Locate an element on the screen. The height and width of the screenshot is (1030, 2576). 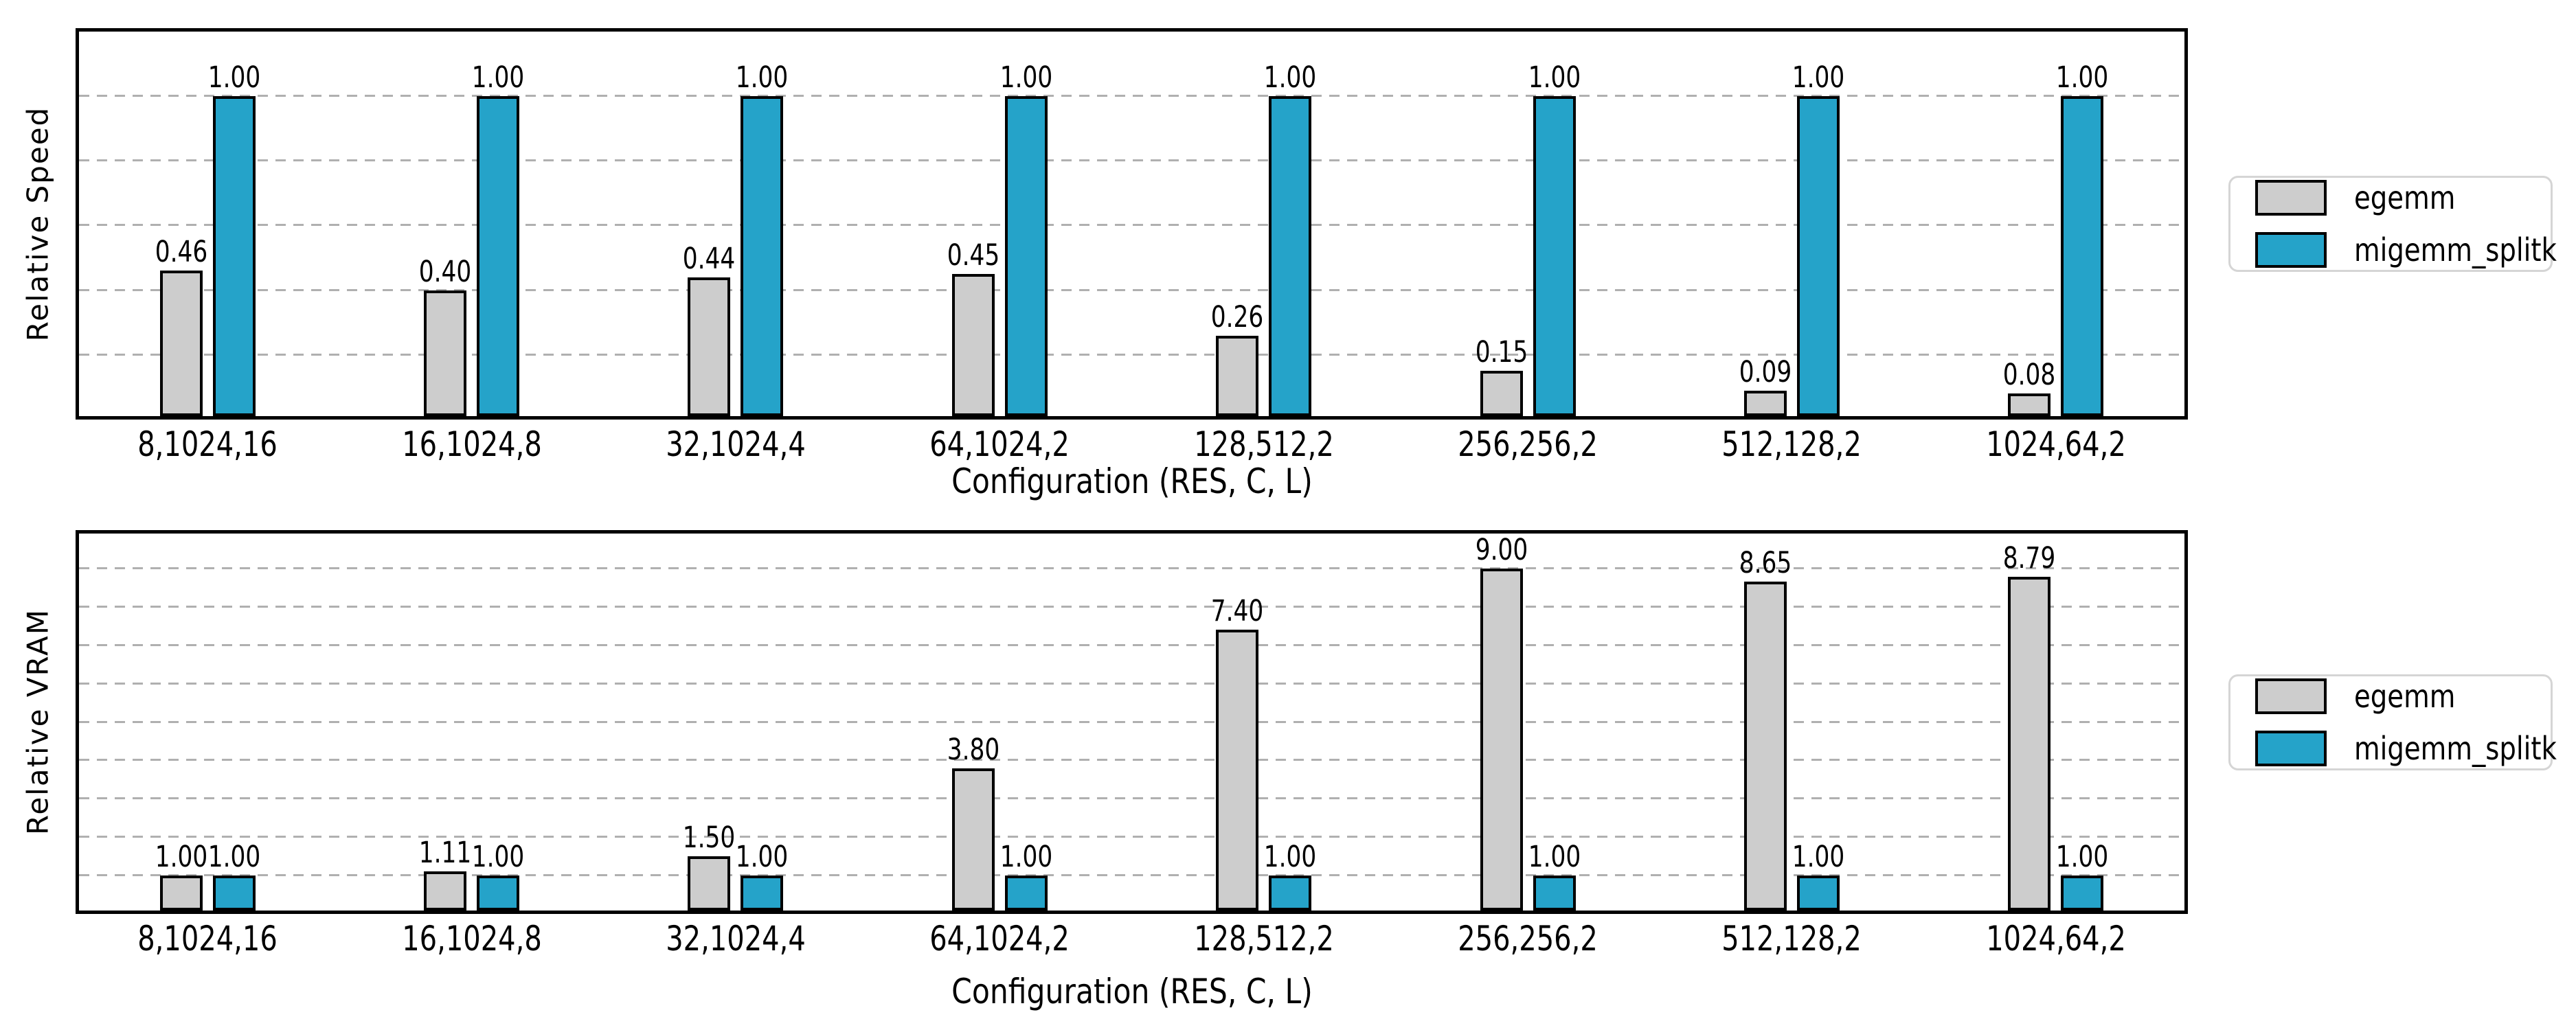
legend-label-migemm-splitk: migemm_splitk is located at coordinates (2455, 249).